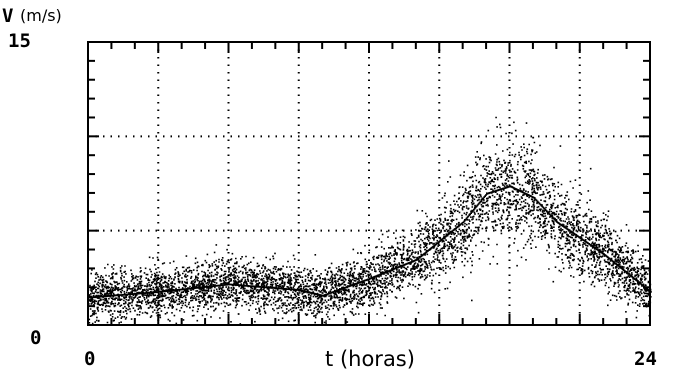 Image resolution: width=677 pixels, height=377 pixels. Describe the element at coordinates (89, 359) in the screenshot. I see `x-tick-label-min: 0` at that location.